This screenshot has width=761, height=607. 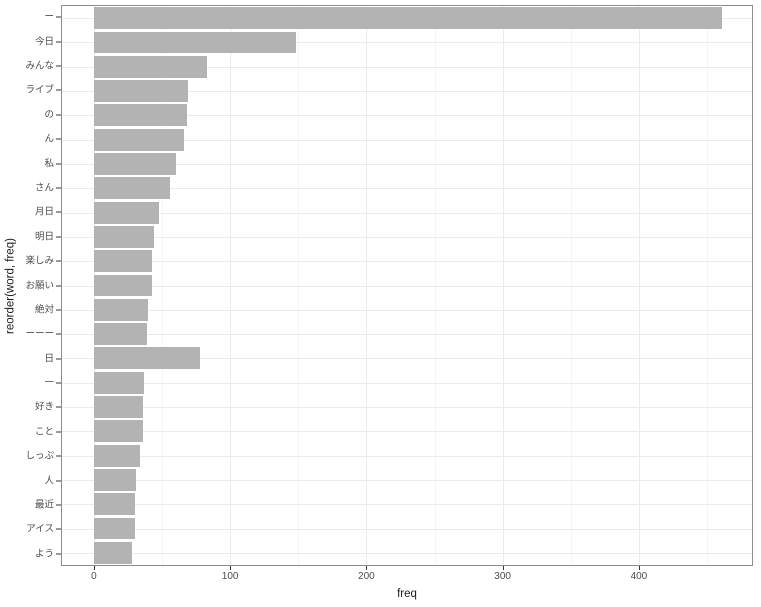 What do you see at coordinates (639, 576) in the screenshot?
I see `x-tick-label: 400` at bounding box center [639, 576].